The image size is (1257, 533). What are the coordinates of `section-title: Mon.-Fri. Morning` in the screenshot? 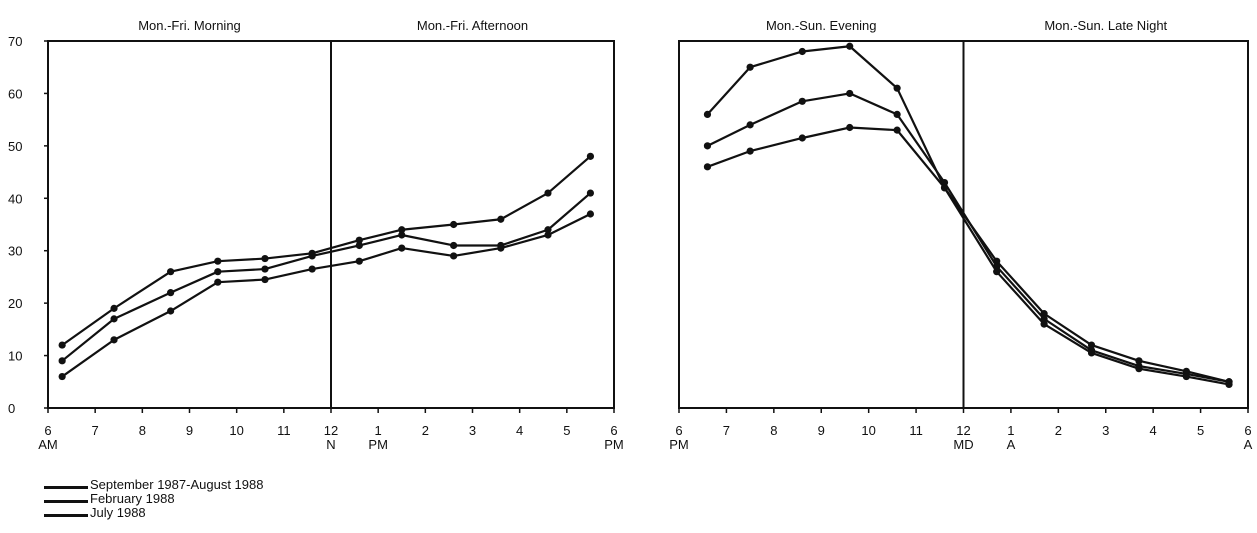 It's located at (189, 25).